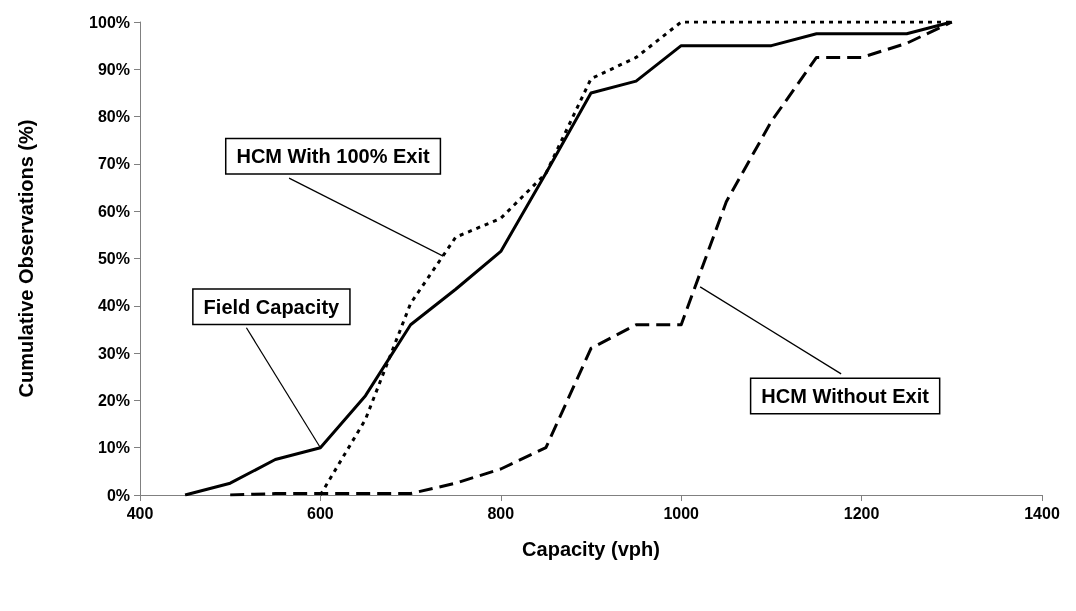  Describe the element at coordinates (861, 513) in the screenshot. I see `x-tick-label: 1200` at that location.